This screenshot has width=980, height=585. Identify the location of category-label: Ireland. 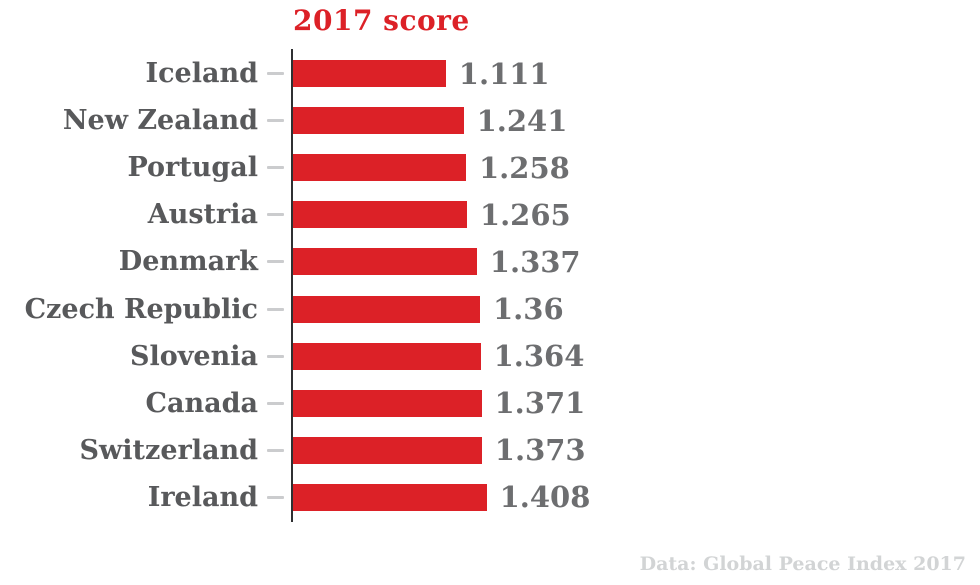
(202, 497).